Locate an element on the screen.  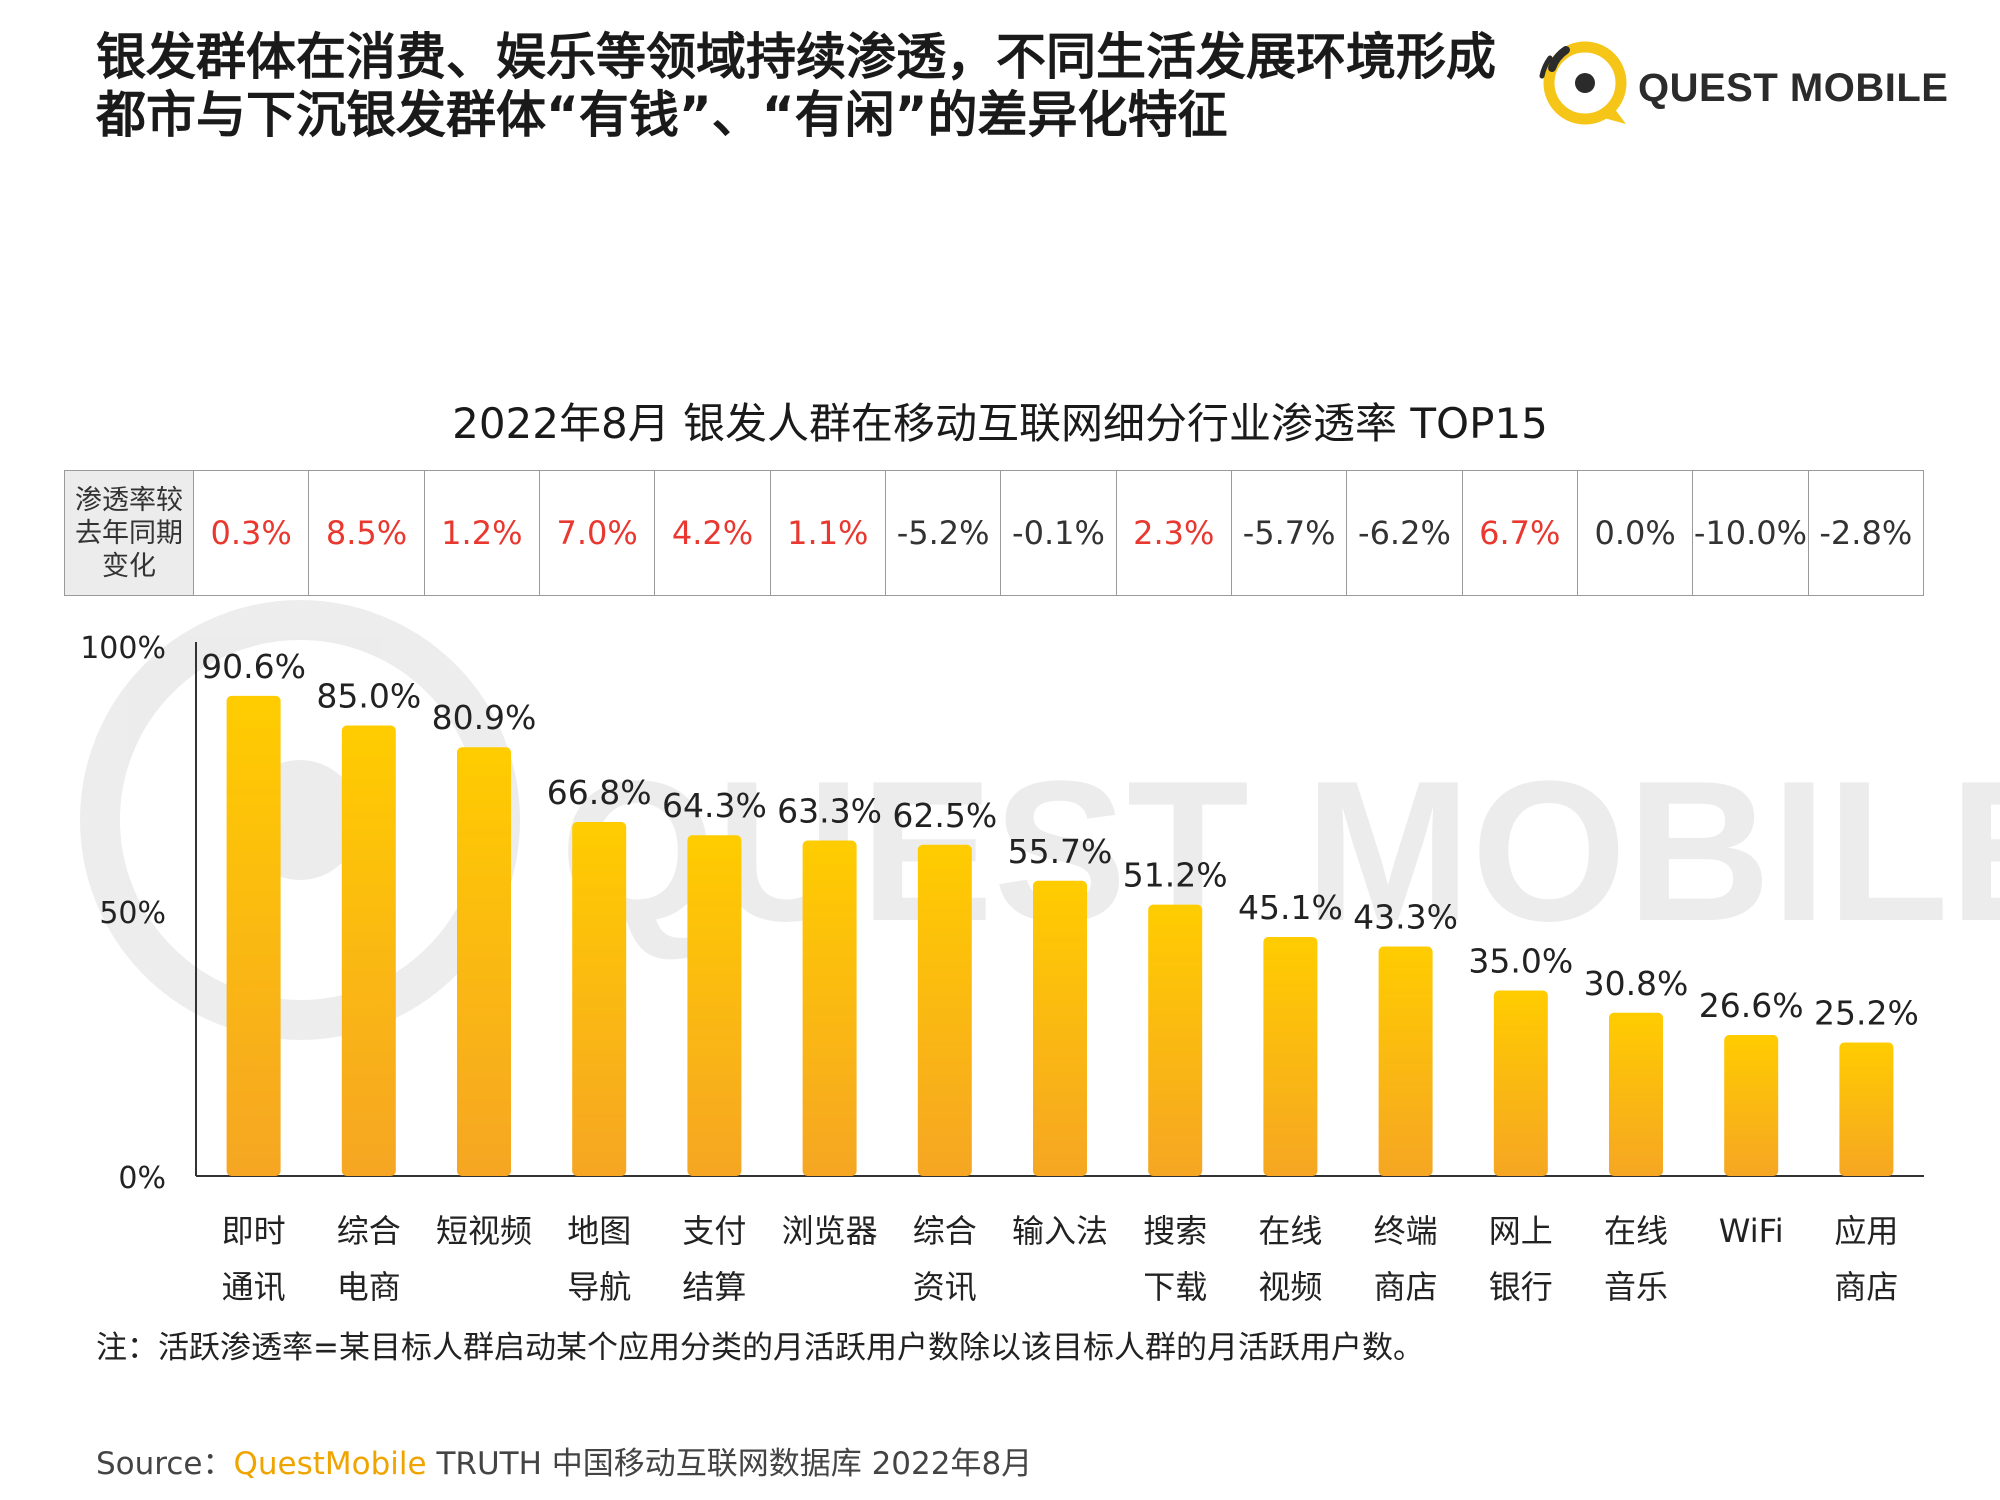
source-label: Source： is located at coordinates (165, 1464).